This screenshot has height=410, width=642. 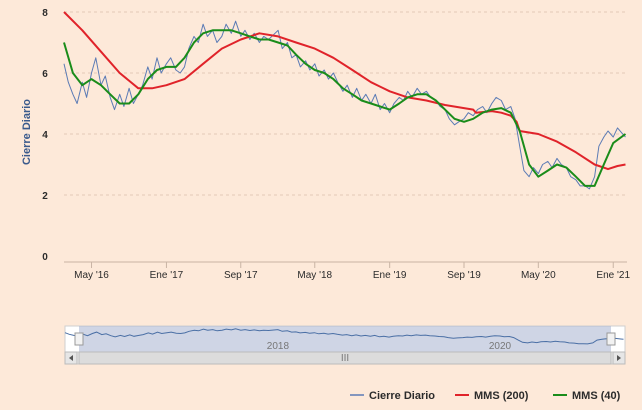 I want to click on navigator-right-handle, so click(x=611, y=339).